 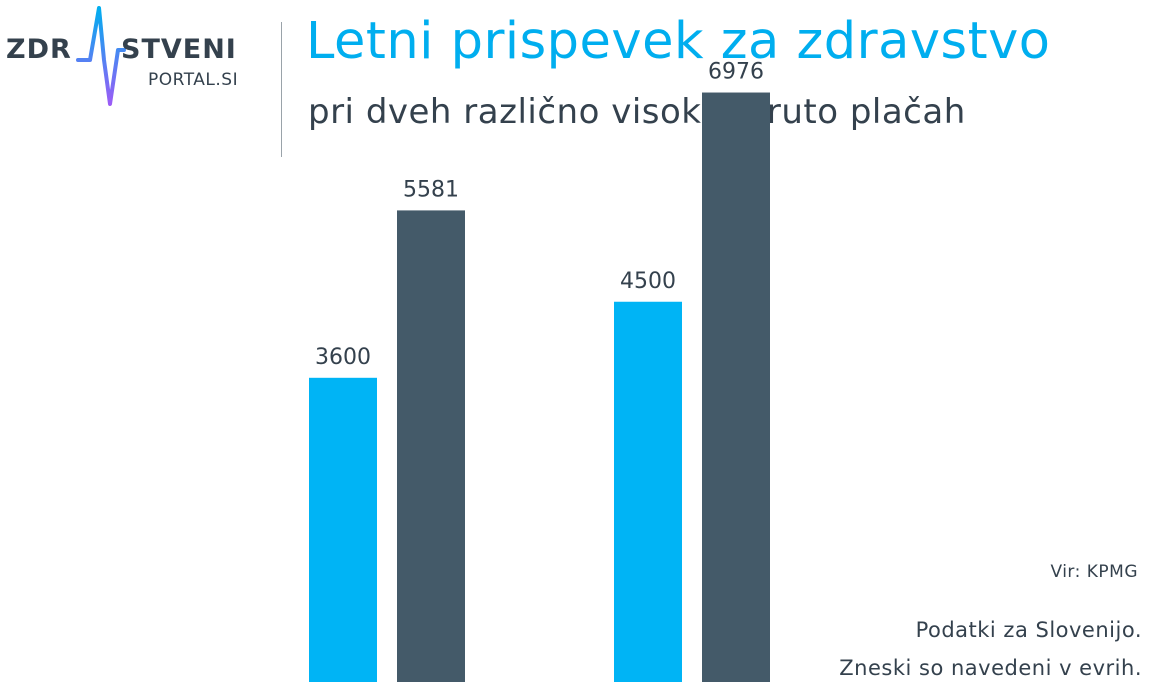 I want to click on footnote-region: Podatki za Slovenijo., so click(x=1028, y=630).